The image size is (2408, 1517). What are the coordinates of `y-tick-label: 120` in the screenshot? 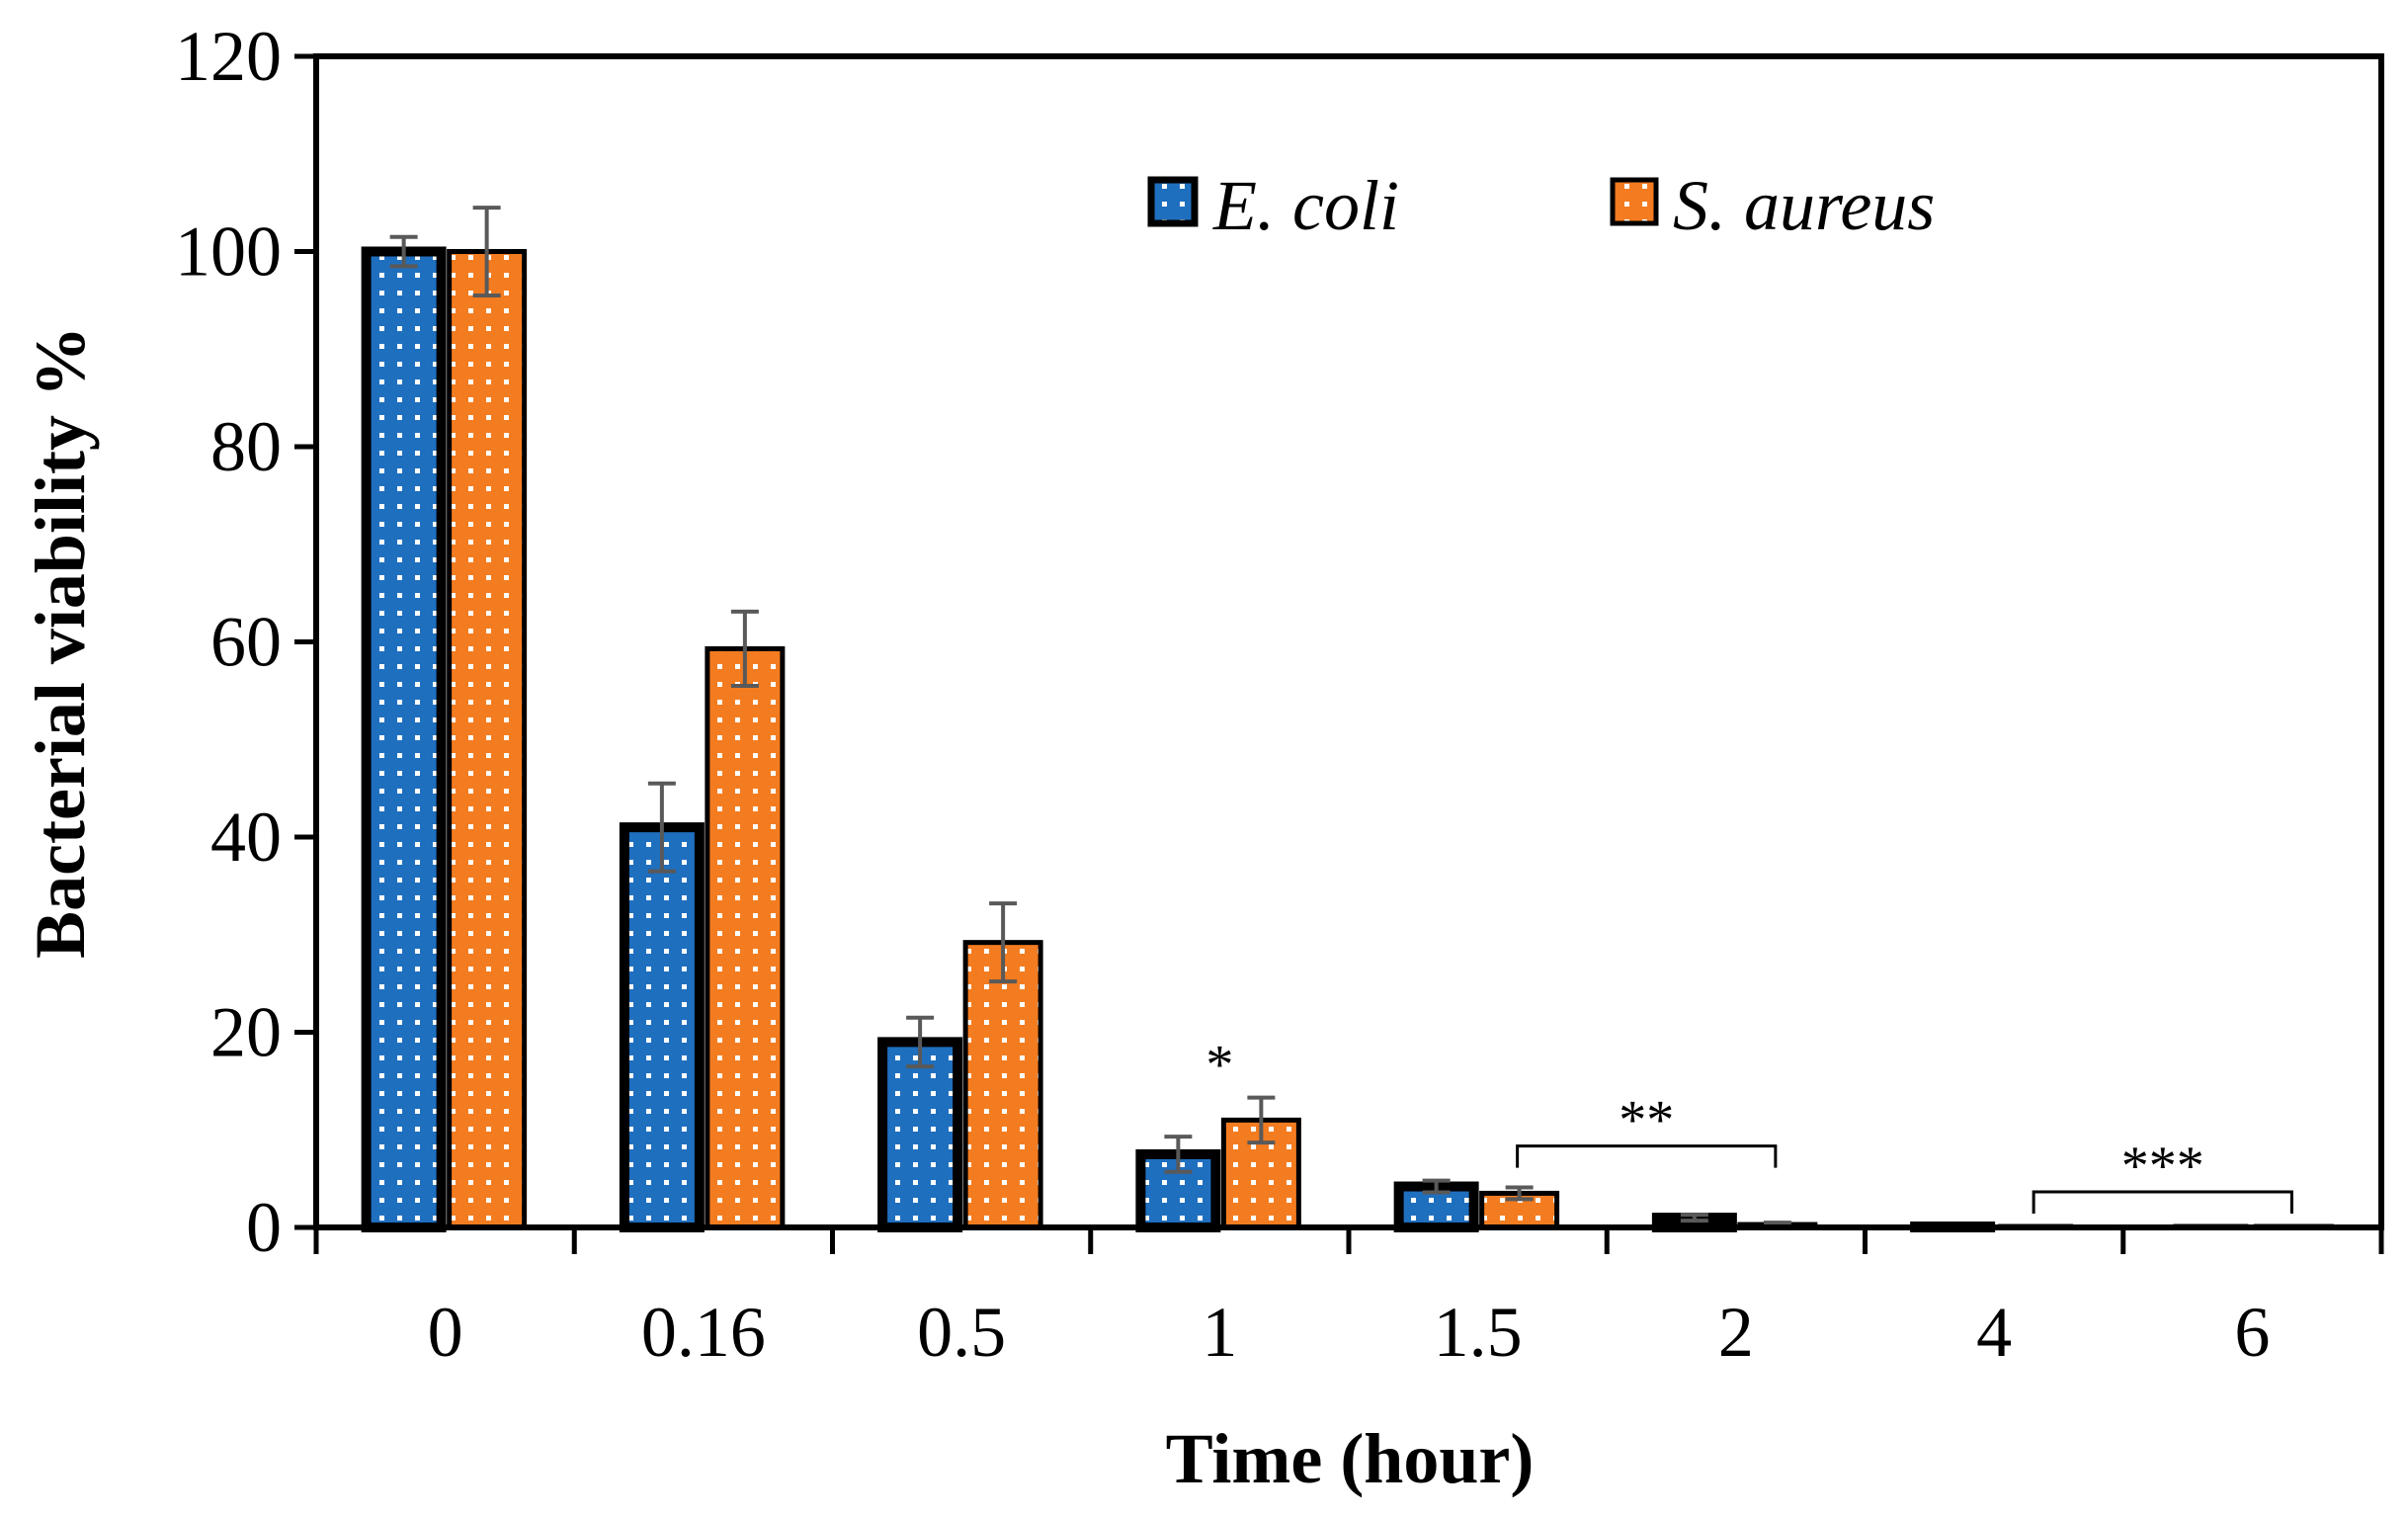 It's located at (228, 56).